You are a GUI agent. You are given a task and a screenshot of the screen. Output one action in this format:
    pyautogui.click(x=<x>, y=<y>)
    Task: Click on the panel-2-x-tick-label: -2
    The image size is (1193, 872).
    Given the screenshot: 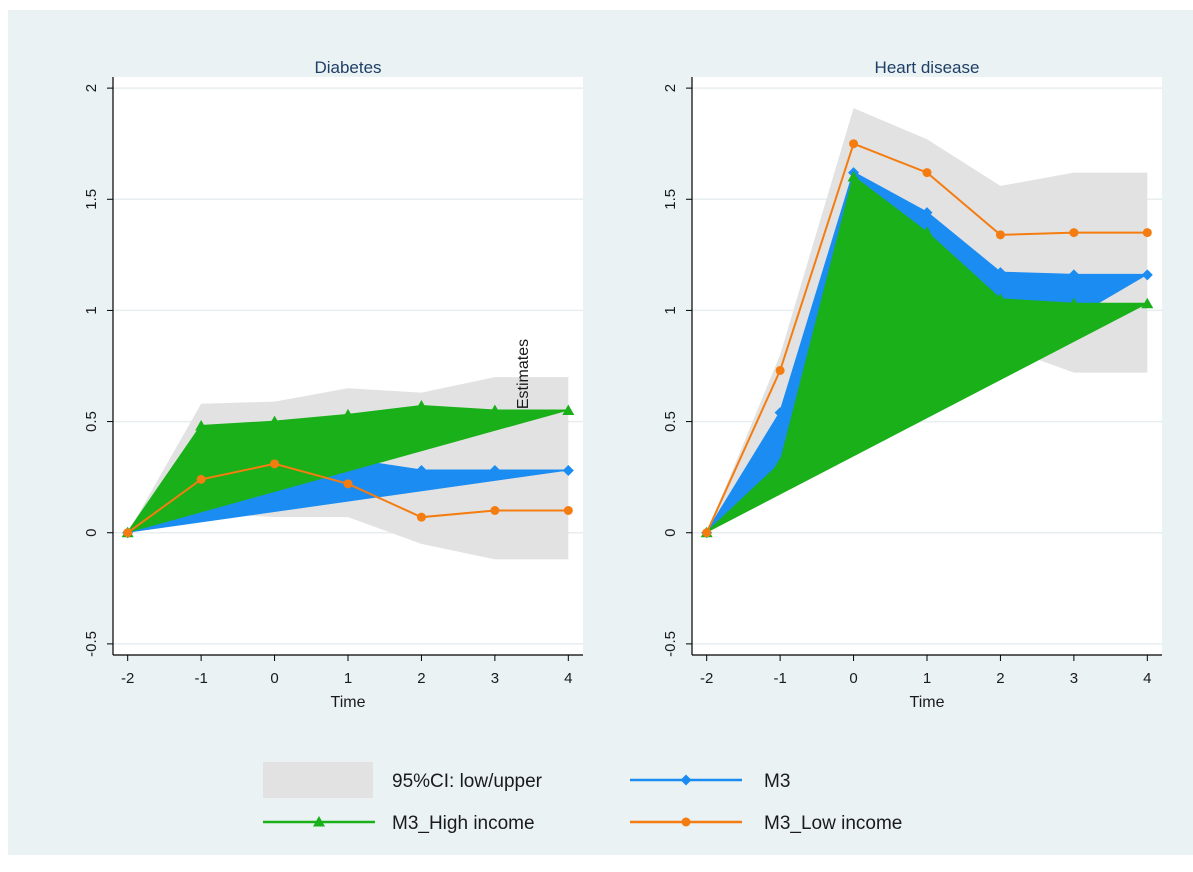 What is the action you would take?
    pyautogui.click(x=706, y=678)
    